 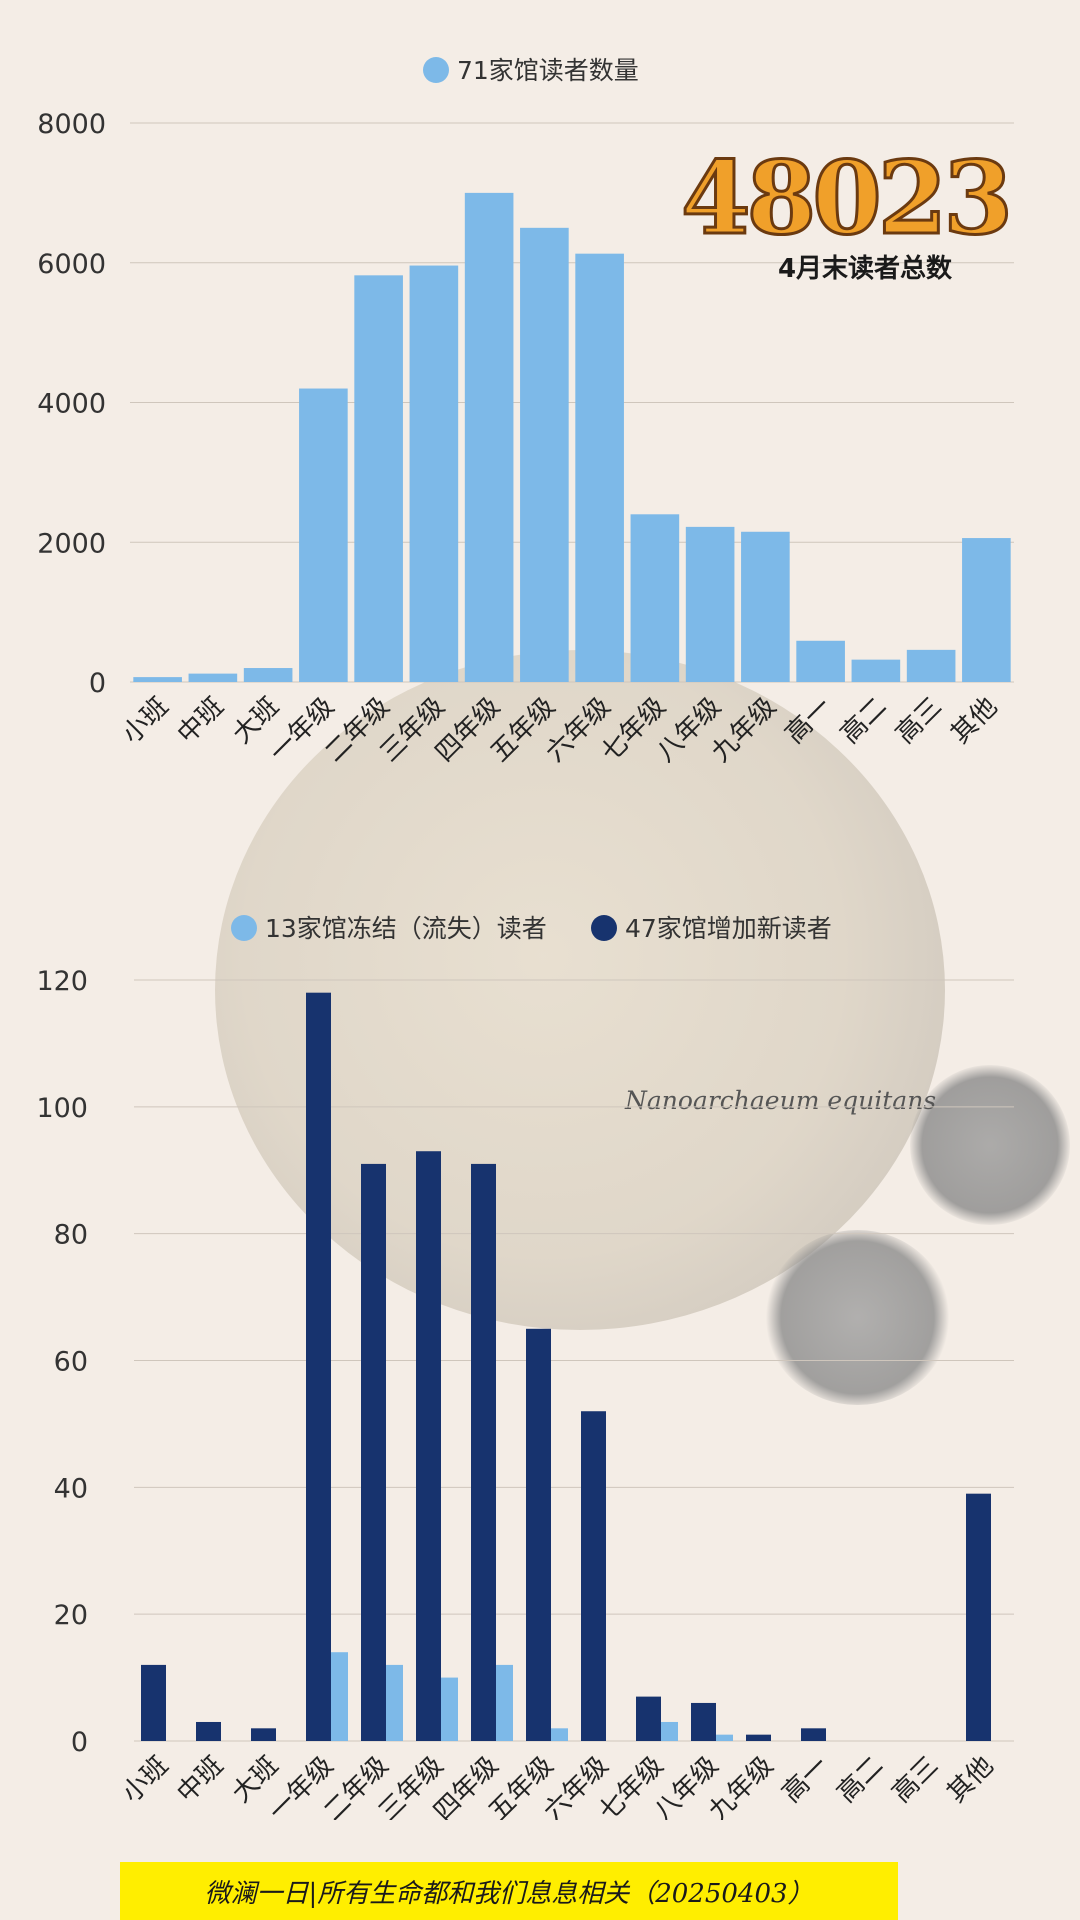 What do you see at coordinates (71, 124) in the screenshot?
I see `y-tick-label: 8000` at bounding box center [71, 124].